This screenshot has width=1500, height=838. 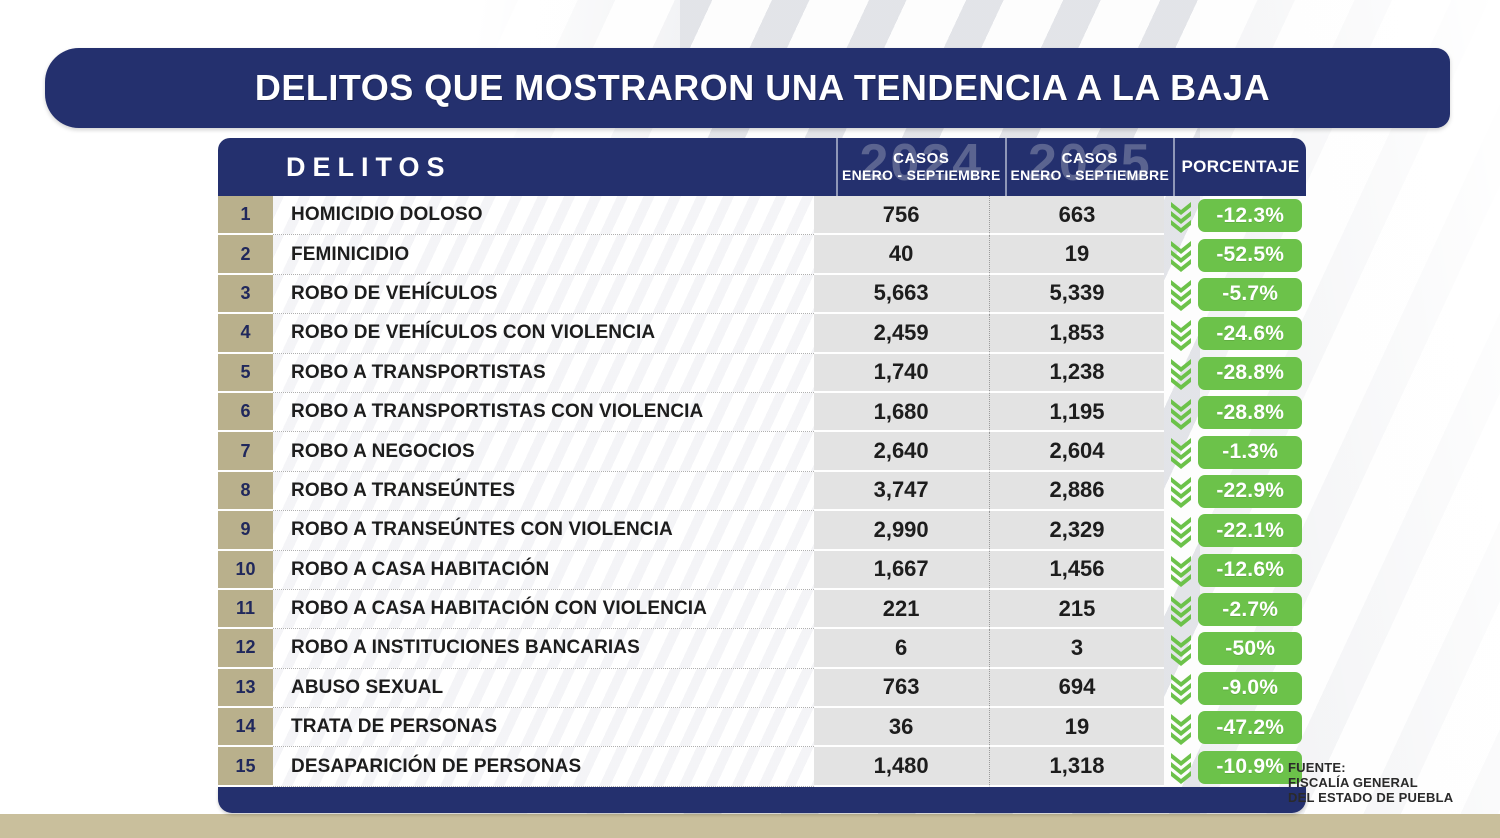 What do you see at coordinates (762, 216) in the screenshot?
I see `table-row: 1 HOMICIDIO DOLOSO 756 663 -12.3%` at bounding box center [762, 216].